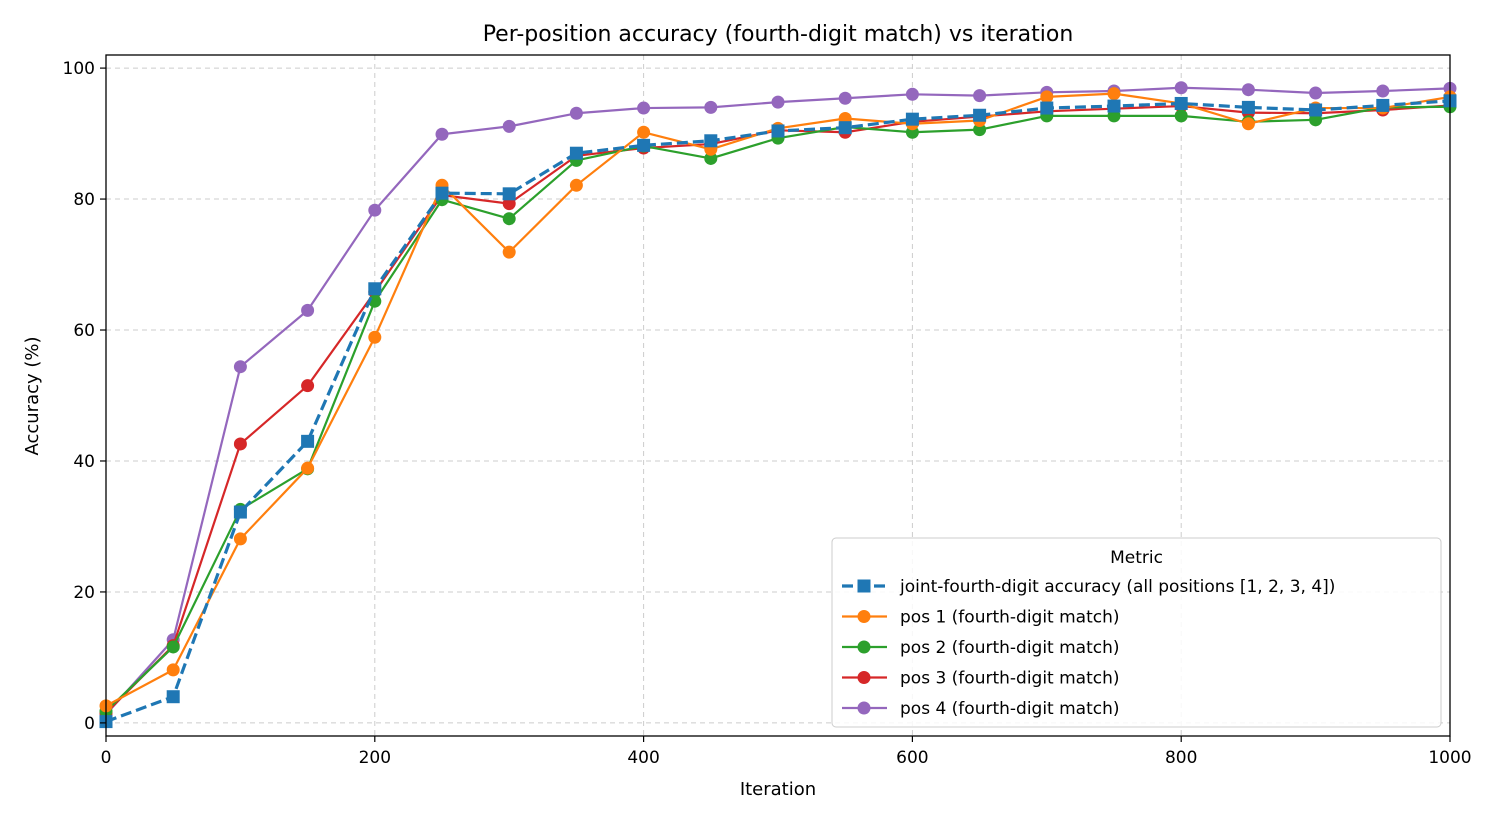 This screenshot has height=825, width=1500. Describe the element at coordinates (375, 758) in the screenshot. I see `x-tick-label: 200` at that location.